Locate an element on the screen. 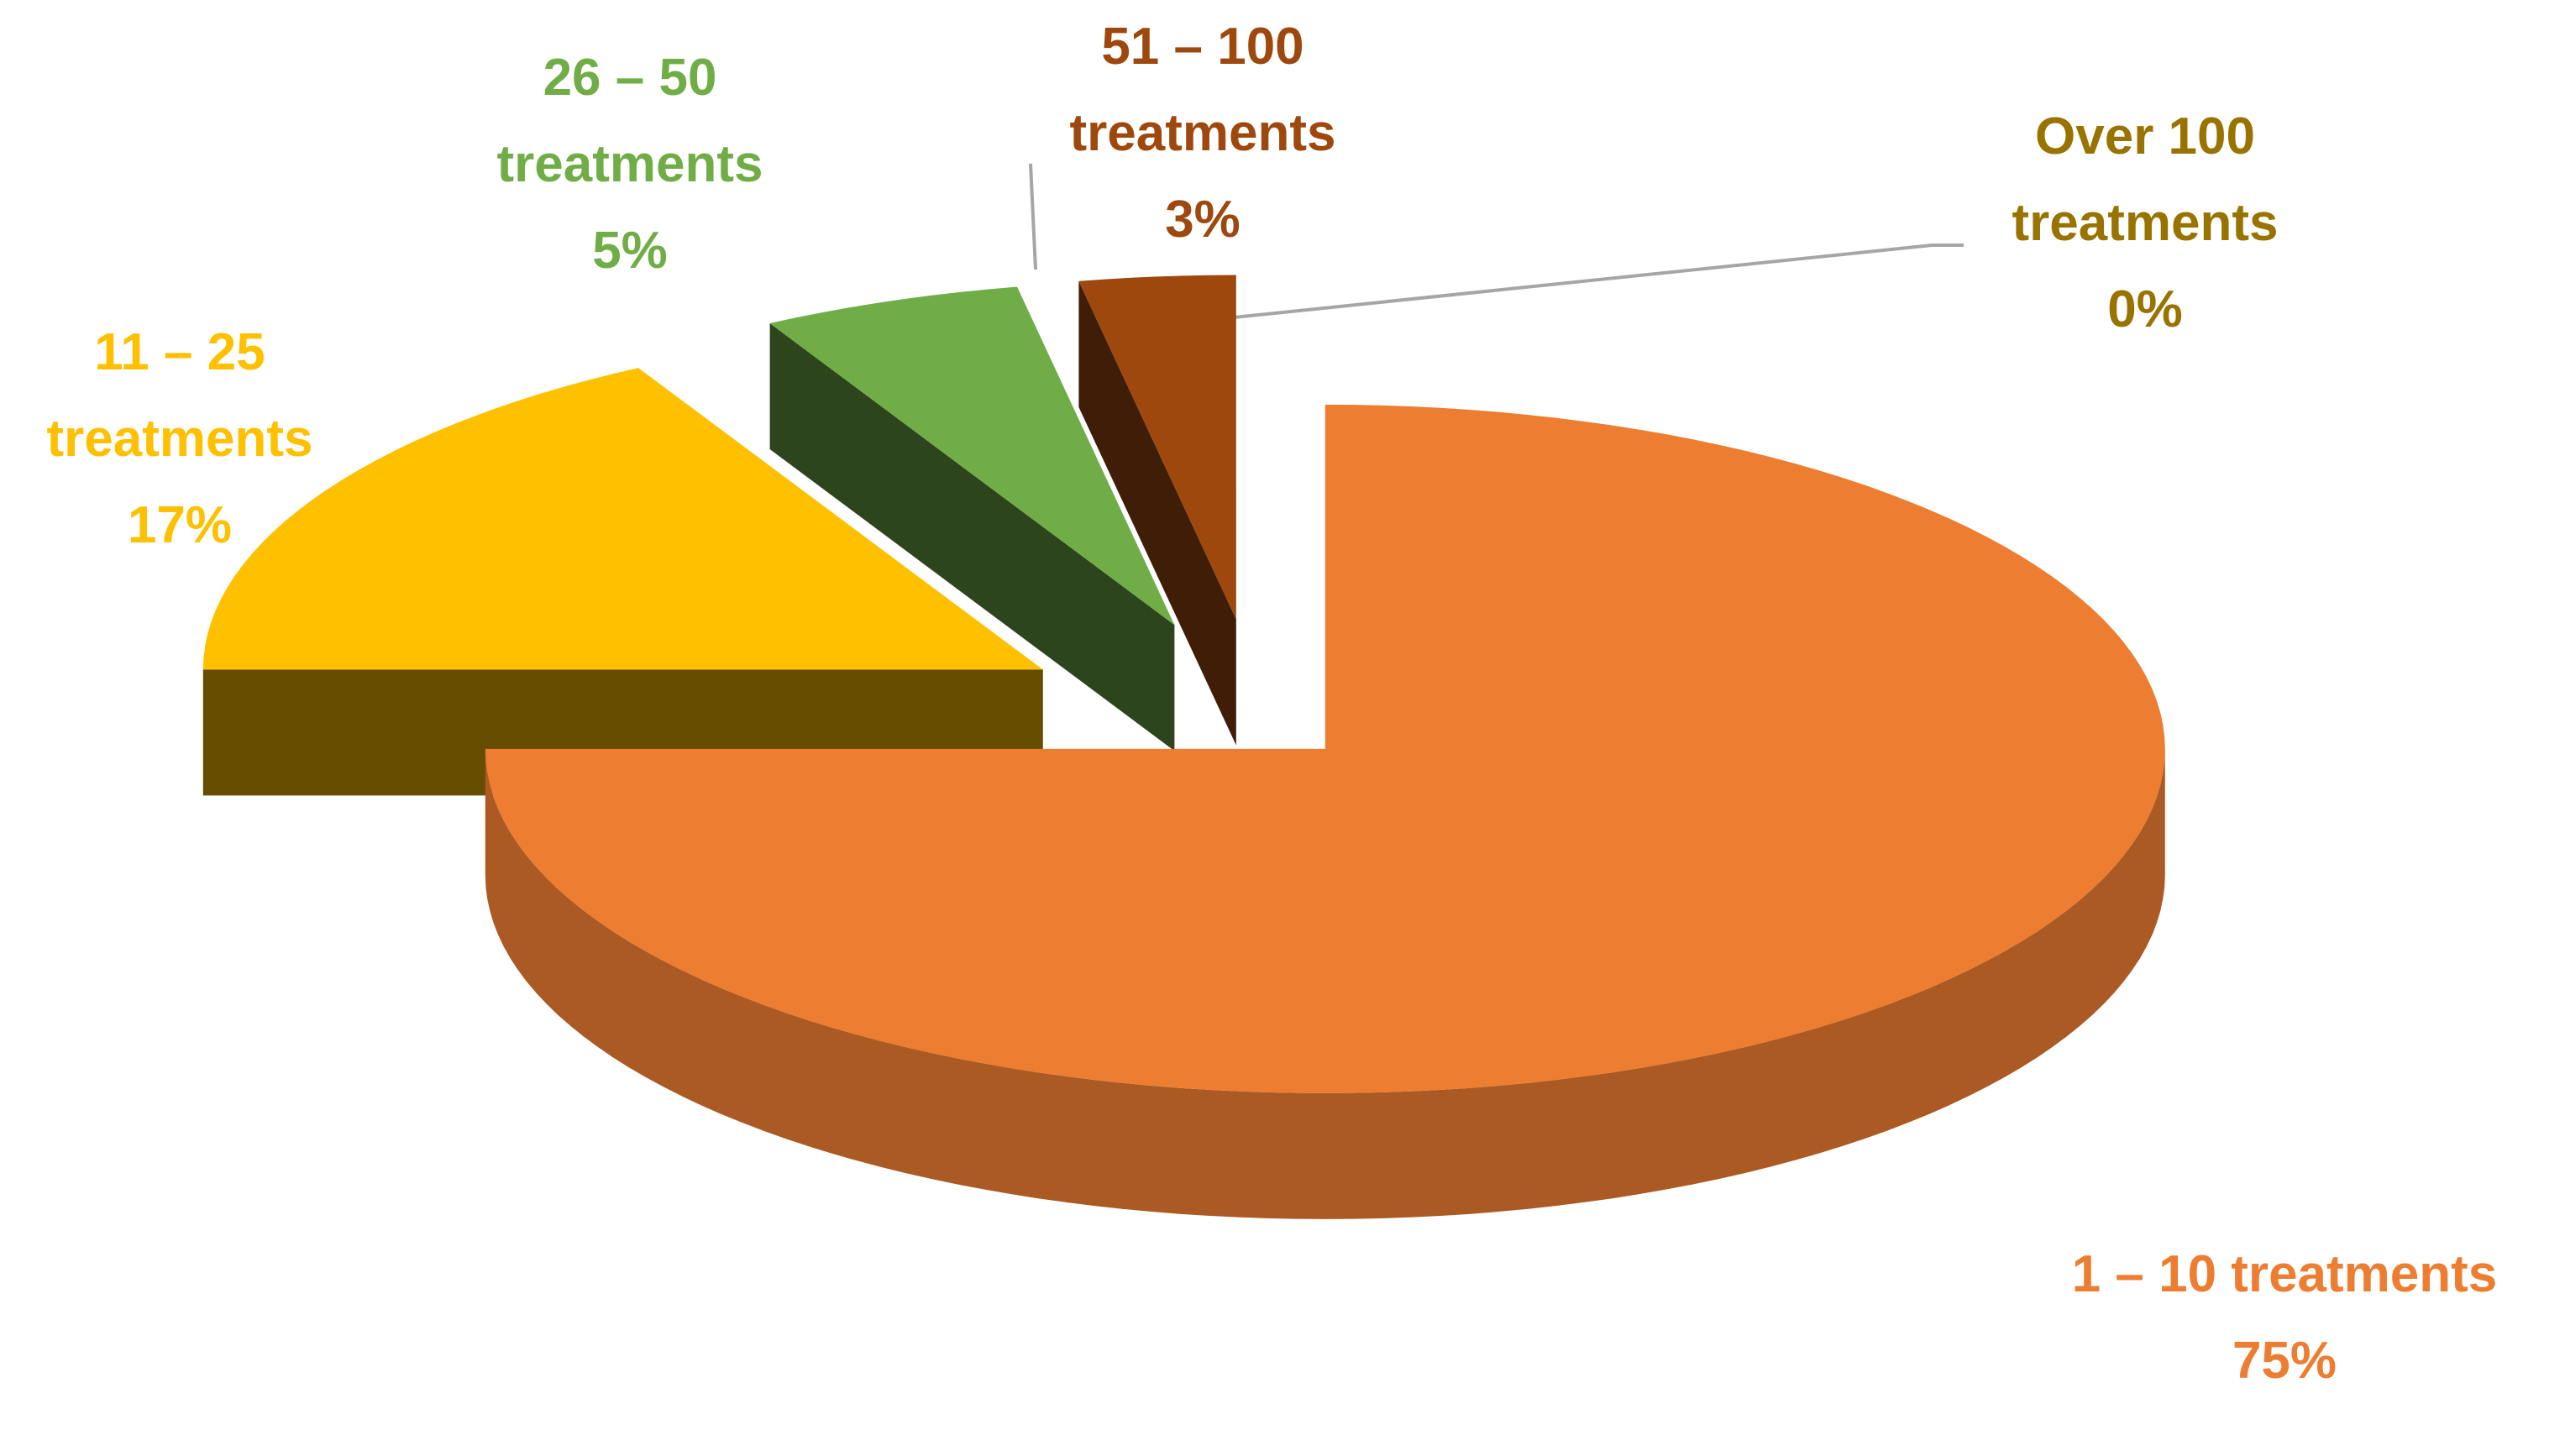 This screenshot has width=2565, height=1456. data-label: Over 100 treatments 0% is located at coordinates (2145, 223).